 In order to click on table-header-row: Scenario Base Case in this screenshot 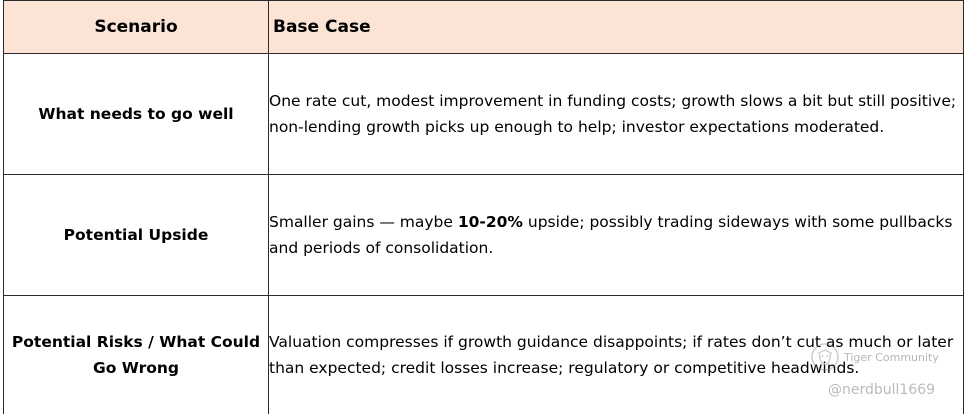, I will do `click(483, 27)`.